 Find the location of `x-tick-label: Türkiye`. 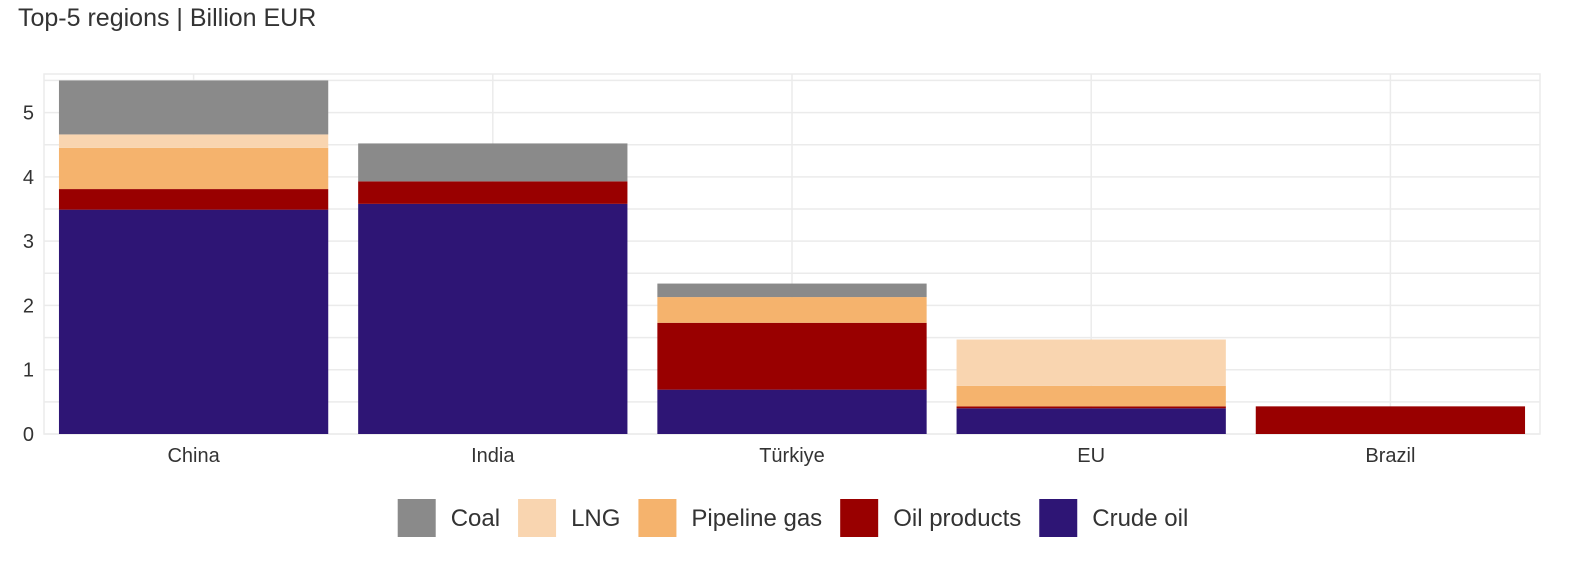

x-tick-label: Türkiye is located at coordinates (792, 456).